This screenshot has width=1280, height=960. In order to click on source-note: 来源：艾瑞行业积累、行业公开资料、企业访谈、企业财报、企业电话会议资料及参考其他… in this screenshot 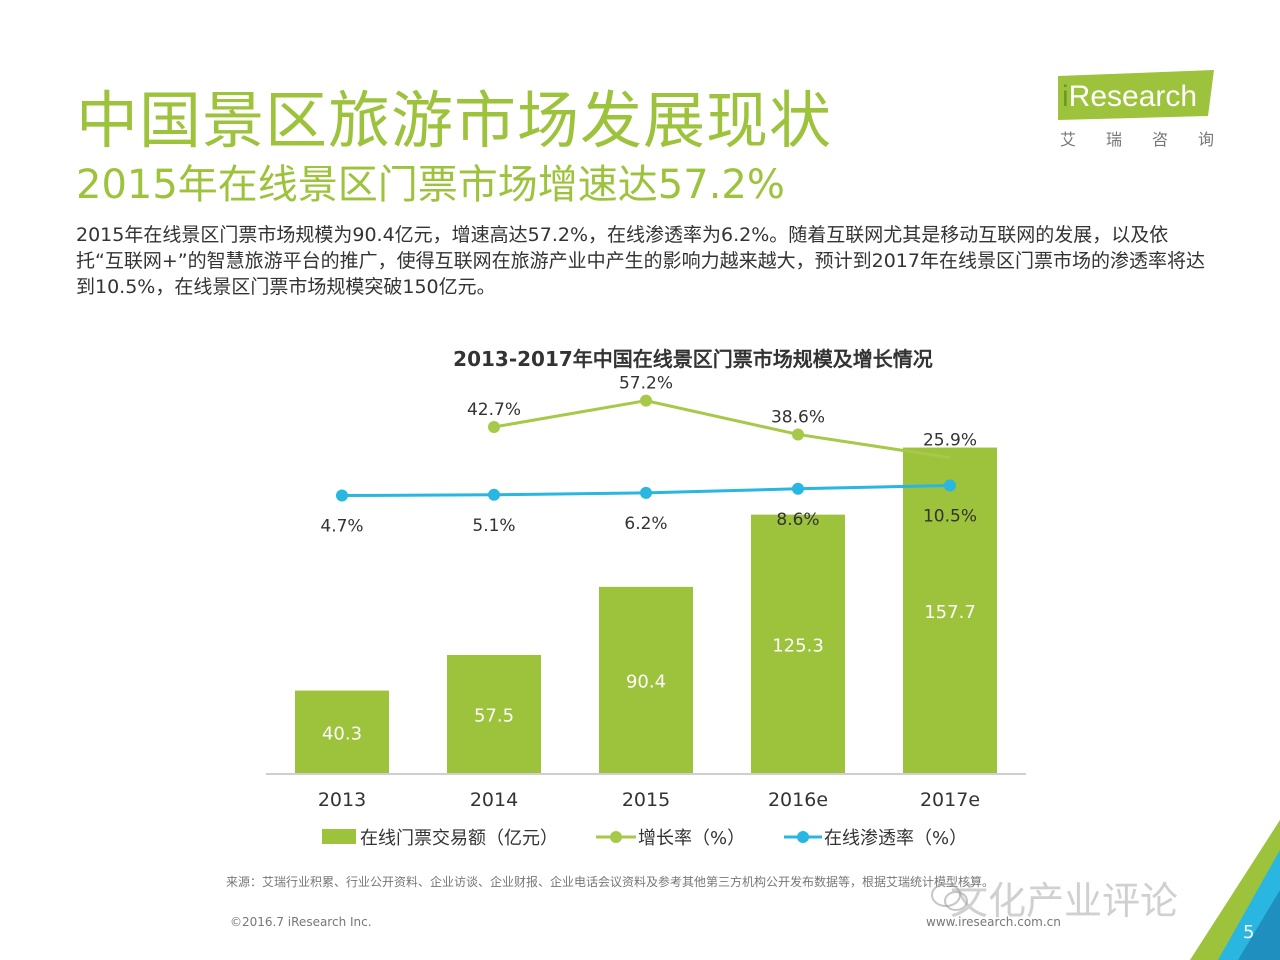, I will do `click(610, 882)`.